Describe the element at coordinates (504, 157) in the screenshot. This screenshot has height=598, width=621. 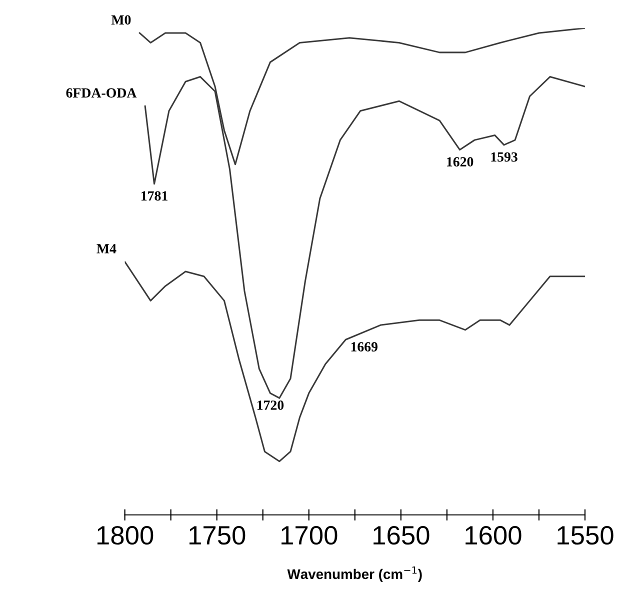
I see `annotation: 1593` at that location.